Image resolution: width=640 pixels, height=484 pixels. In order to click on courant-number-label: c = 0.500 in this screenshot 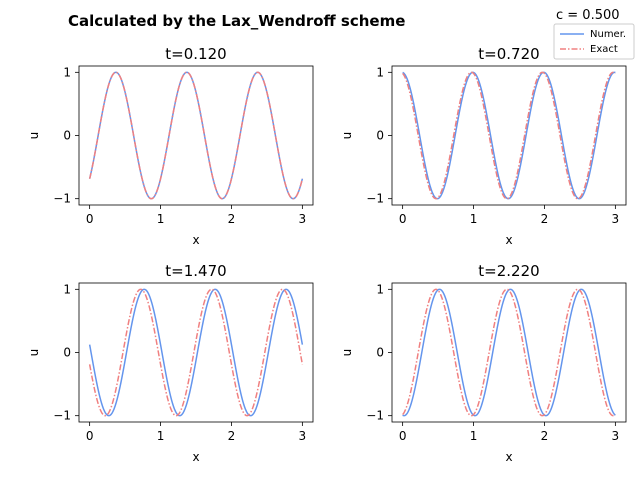, I will do `click(588, 15)`.